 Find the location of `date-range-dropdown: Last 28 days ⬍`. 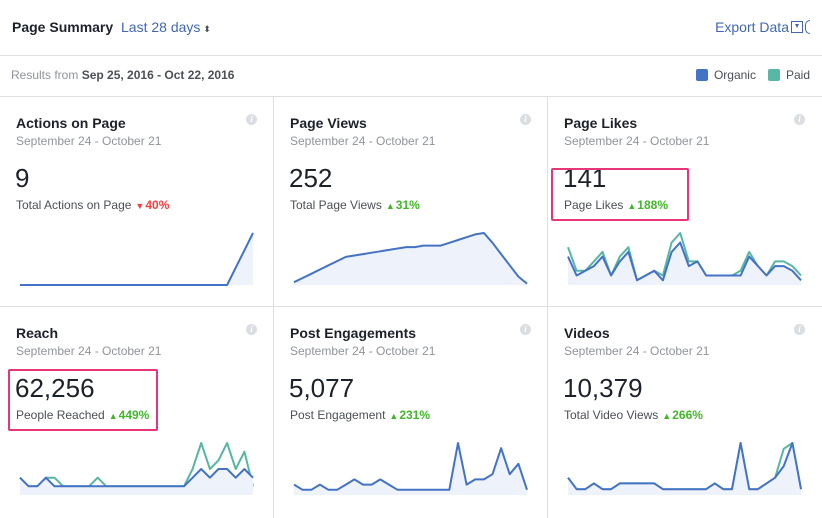

date-range-dropdown: Last 28 days ⬍ is located at coordinates (166, 27).